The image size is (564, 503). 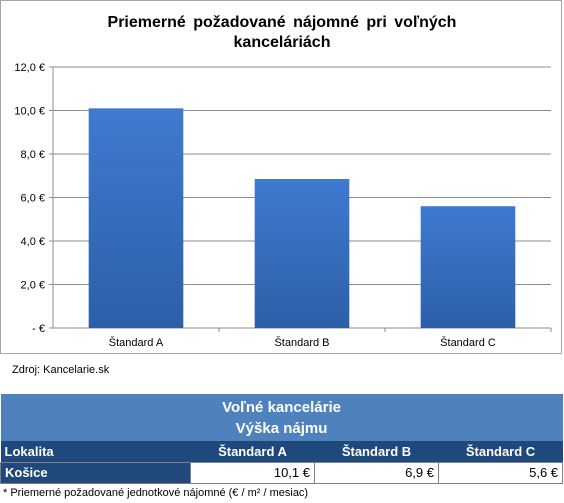 I want to click on value-standard-a: 10,1 €, so click(x=252, y=473).